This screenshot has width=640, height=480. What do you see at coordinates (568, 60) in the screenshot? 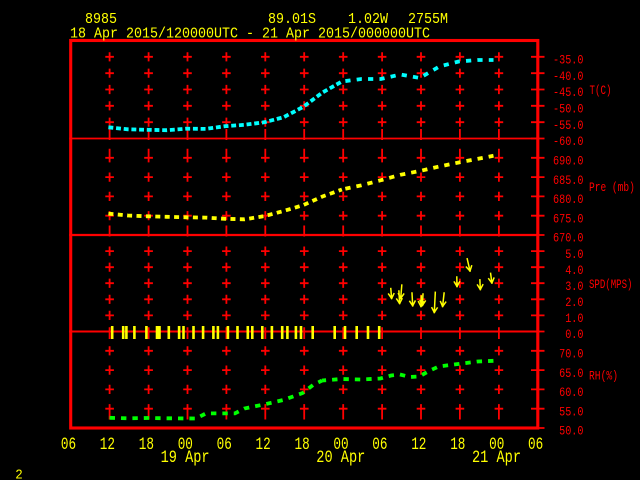
I see `svg-text: -35.0` at bounding box center [568, 60].